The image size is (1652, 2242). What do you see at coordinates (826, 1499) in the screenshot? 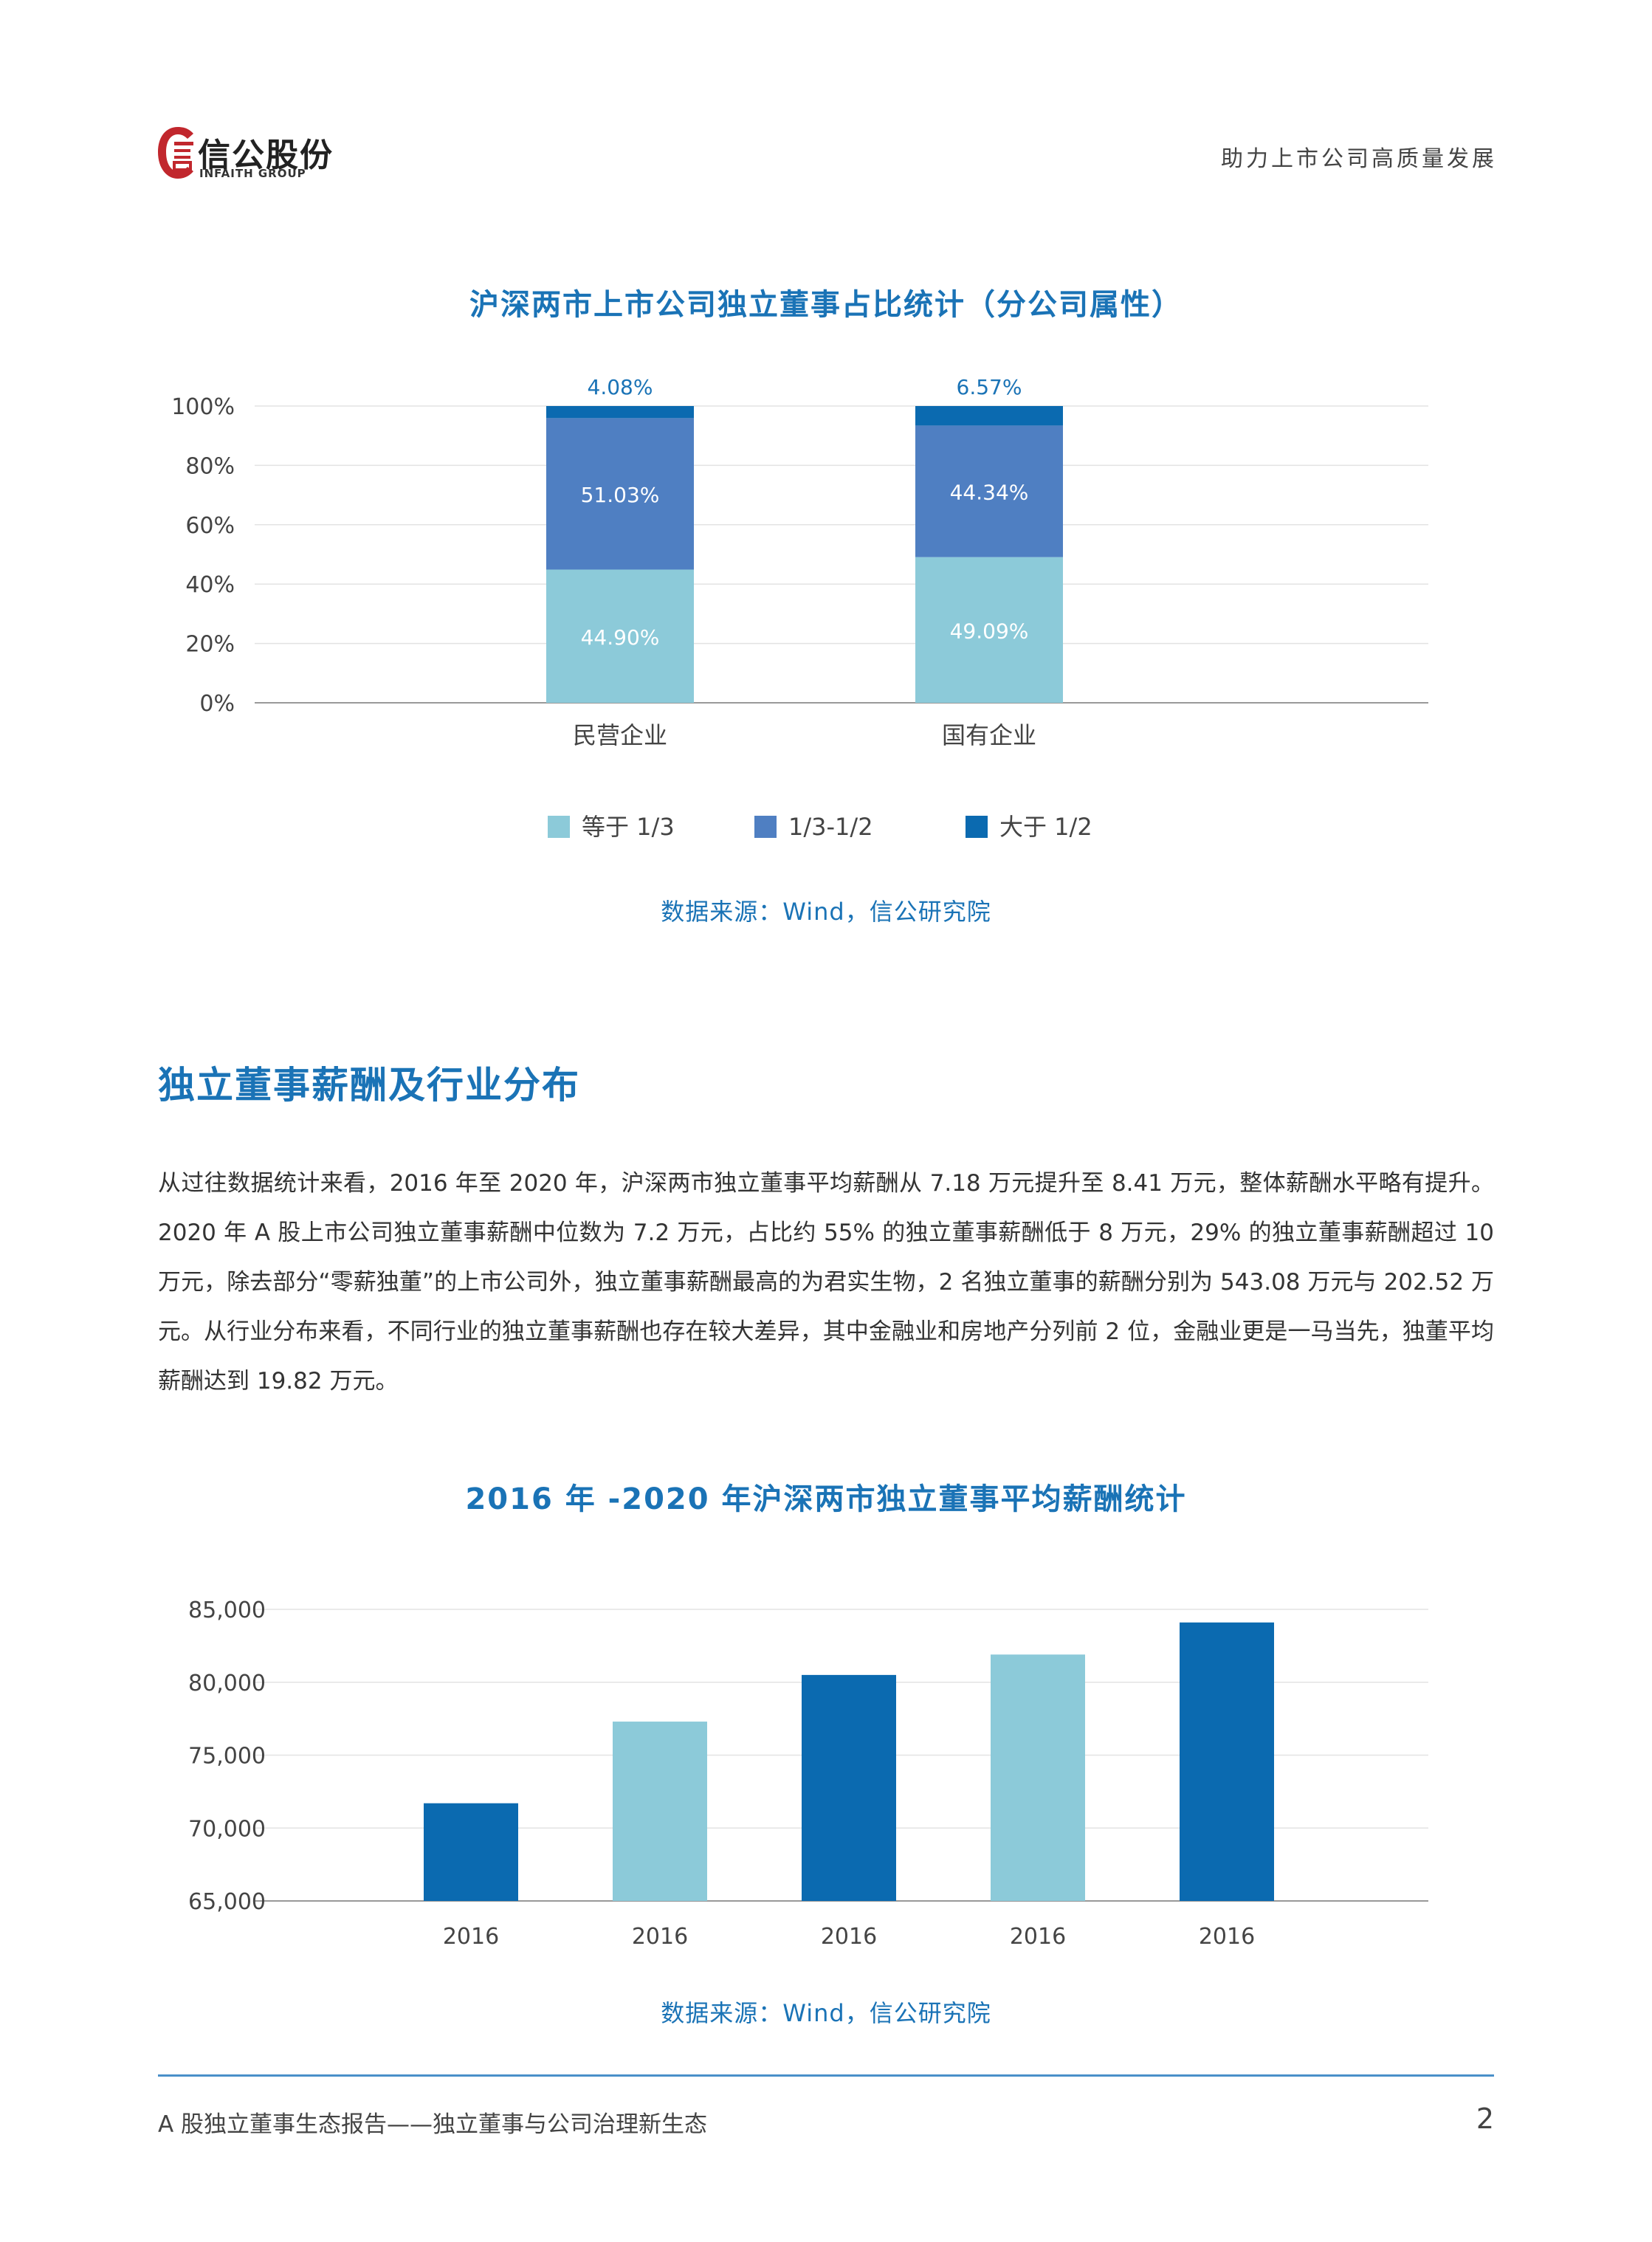
I see `chart2-title: 2016 年 -2020 年沪深两市独立董事平均薪酬统计` at bounding box center [826, 1499].